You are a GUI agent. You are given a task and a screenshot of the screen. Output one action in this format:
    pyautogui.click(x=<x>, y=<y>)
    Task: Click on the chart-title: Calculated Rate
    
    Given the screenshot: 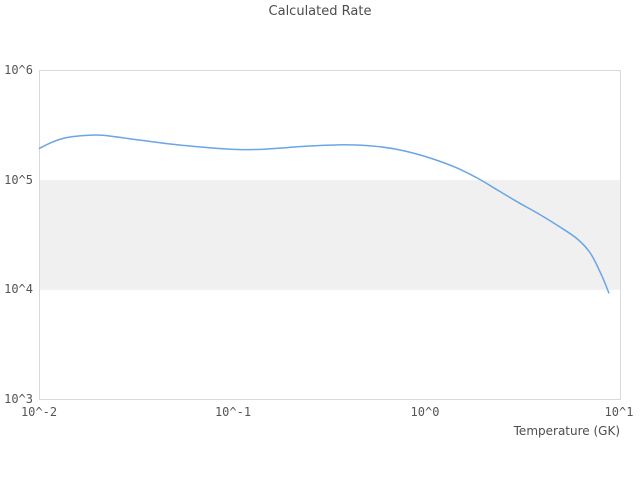 What is the action you would take?
    pyautogui.click(x=320, y=11)
    